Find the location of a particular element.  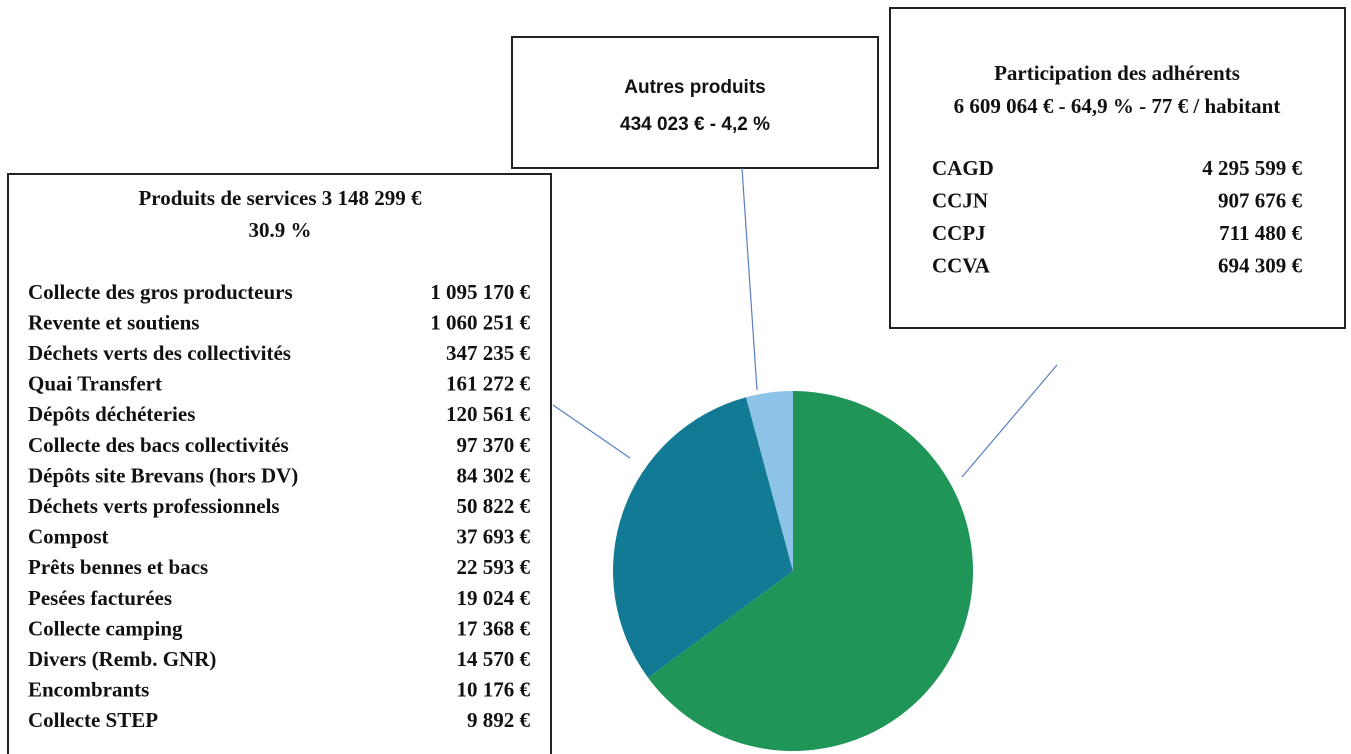

row-value: 907 676 € is located at coordinates (1260, 200).